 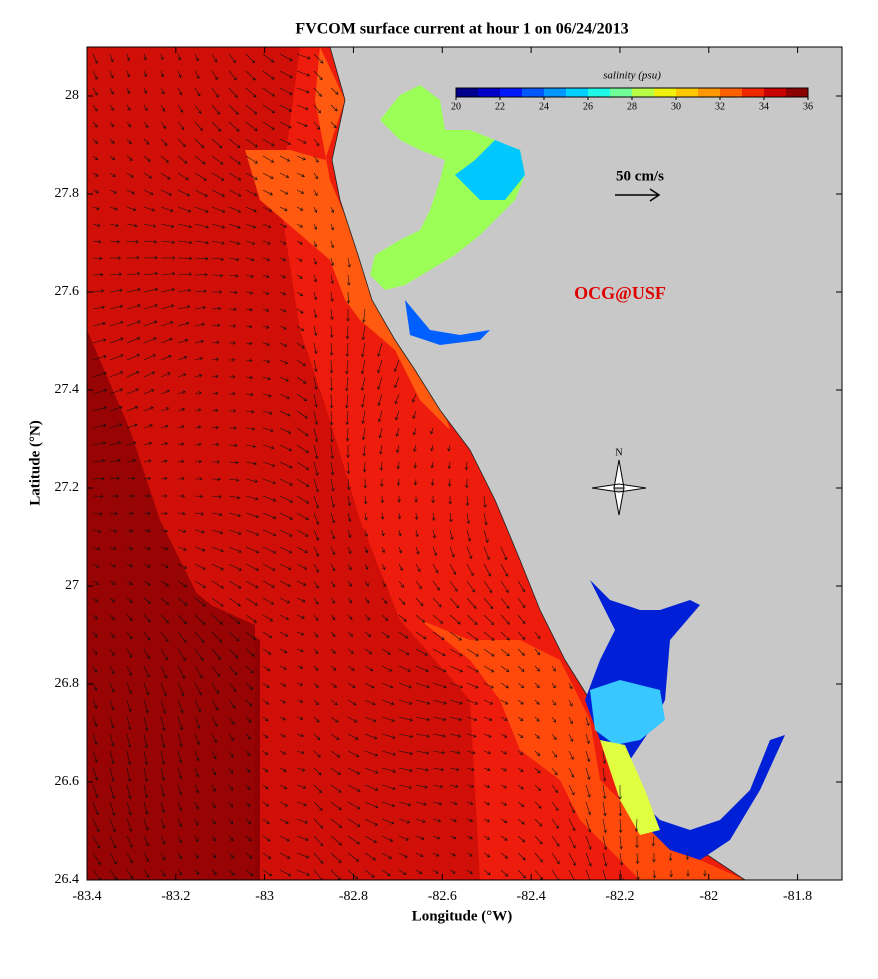 I want to click on colorbar-tick-label: 32, so click(x=720, y=106).